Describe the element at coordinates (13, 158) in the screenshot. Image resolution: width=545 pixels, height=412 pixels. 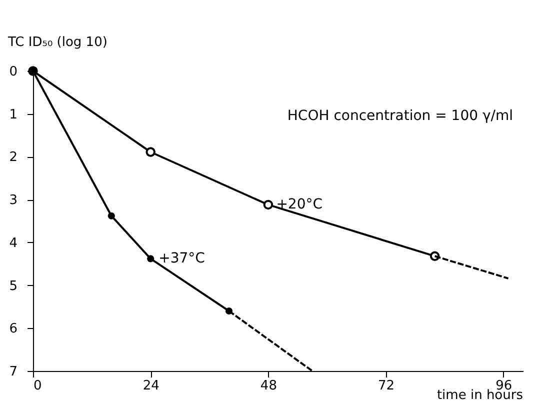
I see `y-tick-label: 2` at that location.